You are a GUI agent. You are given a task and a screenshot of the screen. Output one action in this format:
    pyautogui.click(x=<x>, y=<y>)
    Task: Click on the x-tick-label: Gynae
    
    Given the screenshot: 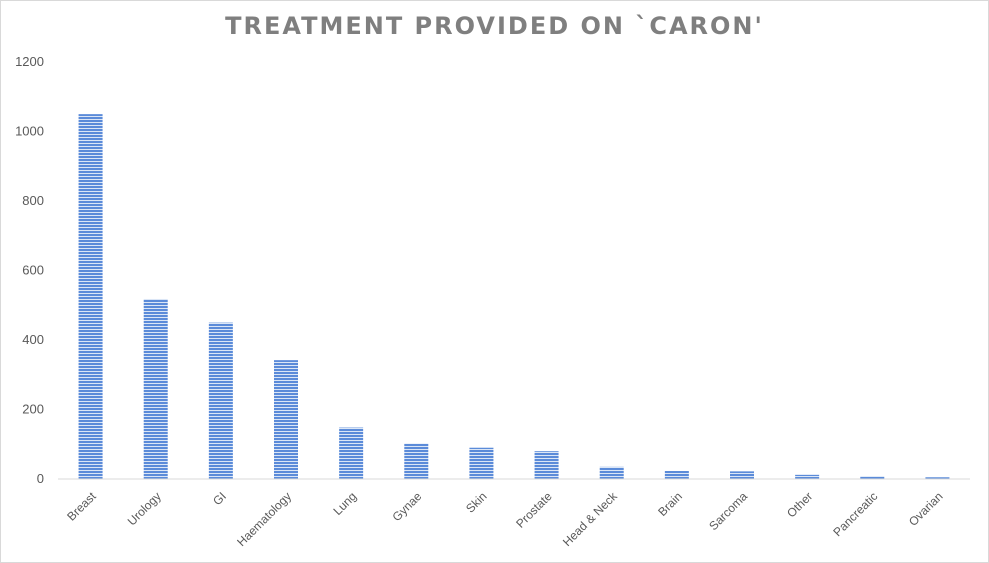 What is the action you would take?
    pyautogui.click(x=407, y=506)
    